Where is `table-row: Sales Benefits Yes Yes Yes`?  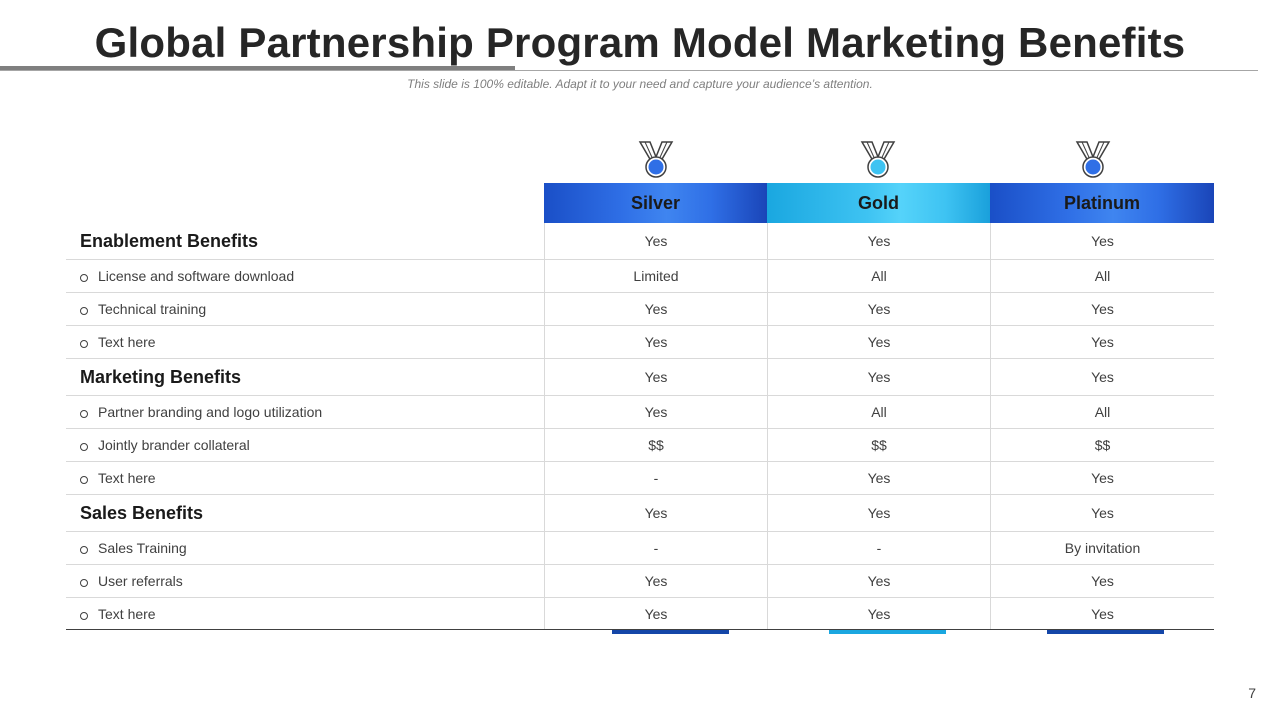 table-row: Sales Benefits Yes Yes Yes is located at coordinates (640, 513).